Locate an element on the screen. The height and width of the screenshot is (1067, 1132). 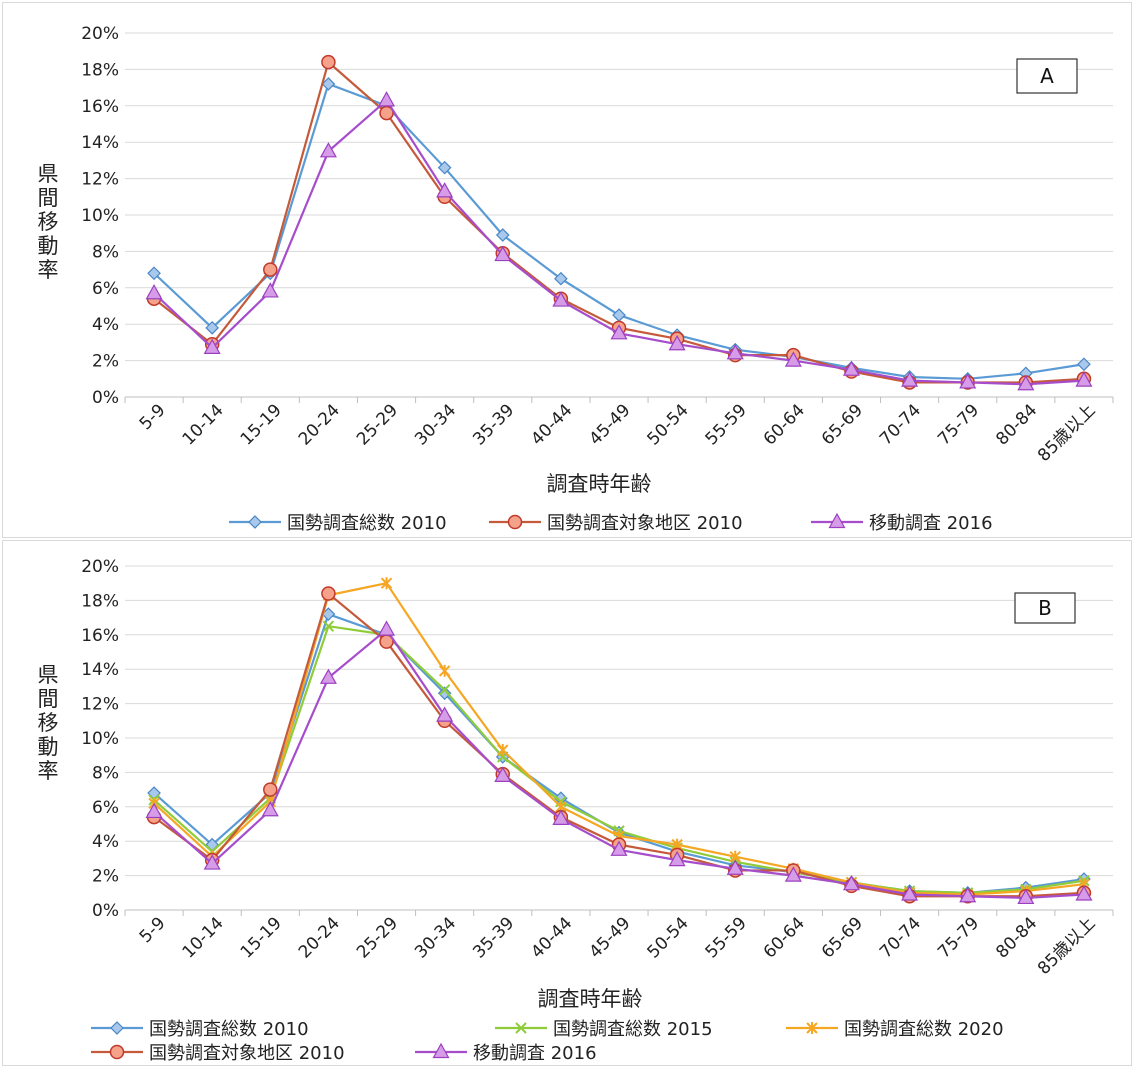
x-tick-label: 5-9 is located at coordinates (153, 930).